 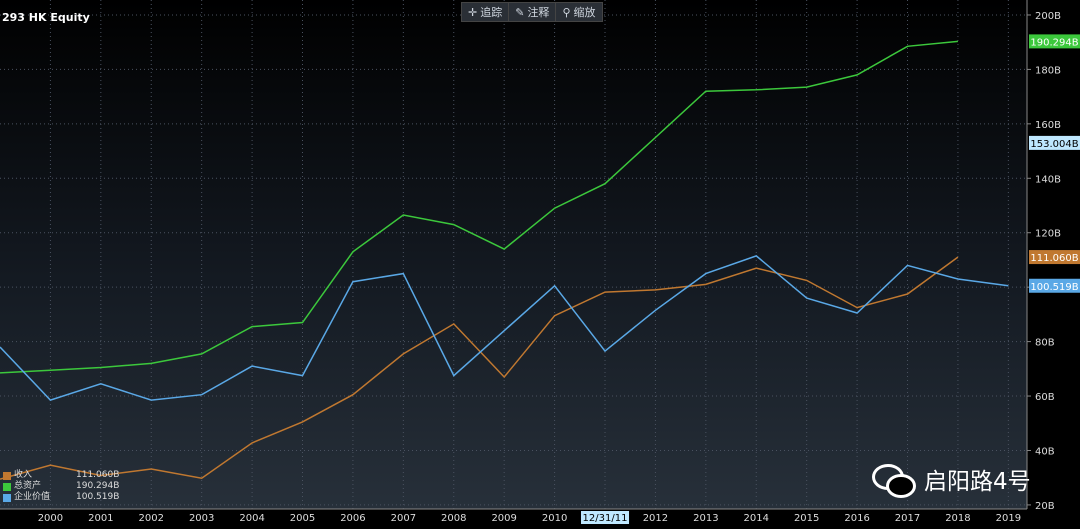 I want to click on x-tick-label: 2012, so click(x=655, y=518).